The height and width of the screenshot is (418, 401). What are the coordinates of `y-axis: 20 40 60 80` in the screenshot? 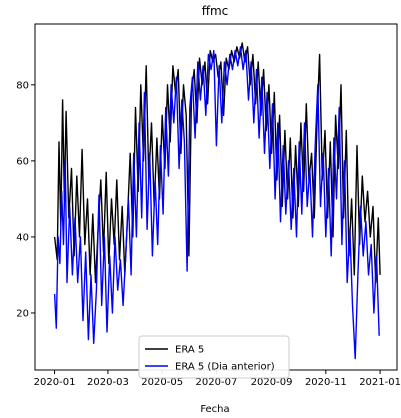 It's located at (25, 199).